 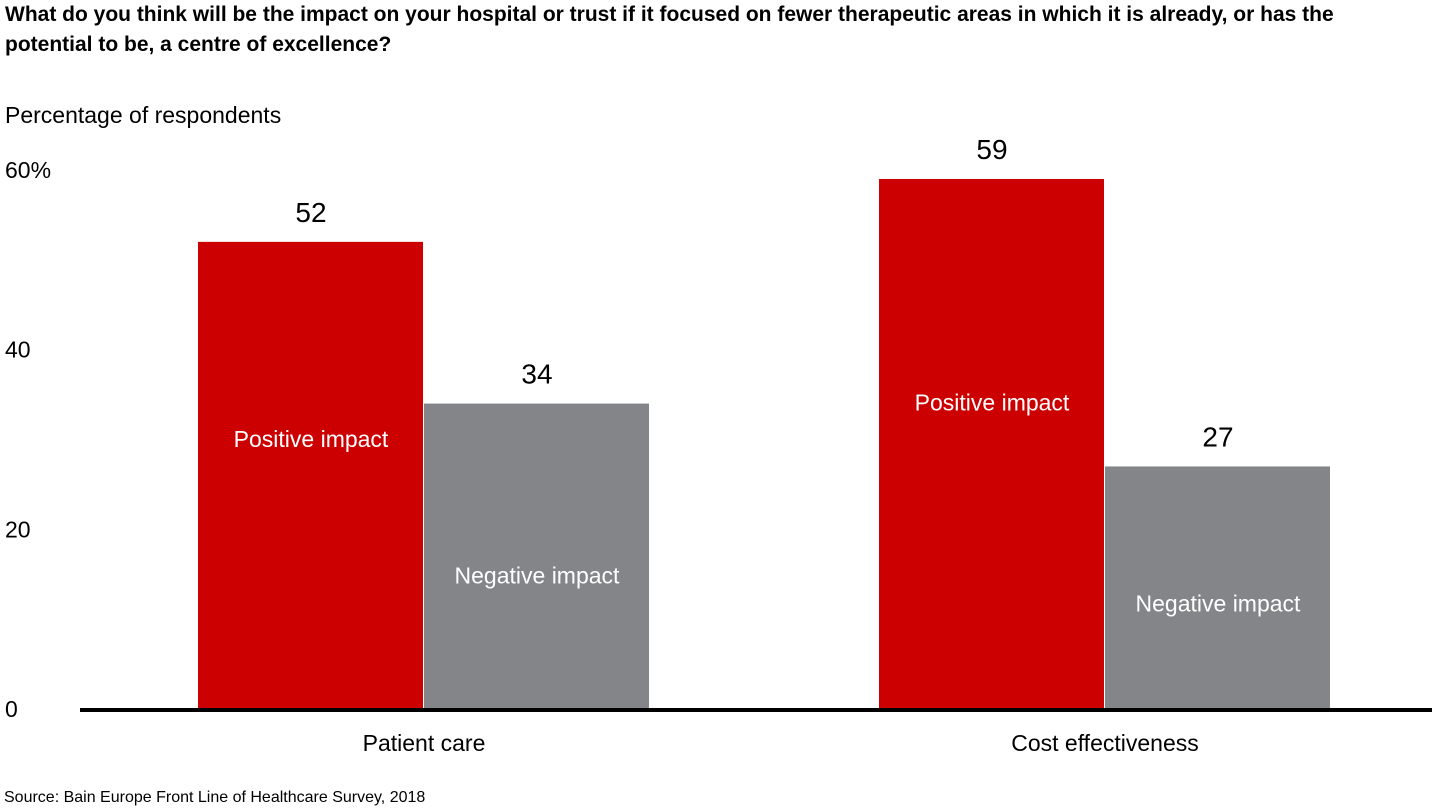 What do you see at coordinates (18, 350) in the screenshot?
I see `y-tick-label: 40` at bounding box center [18, 350].